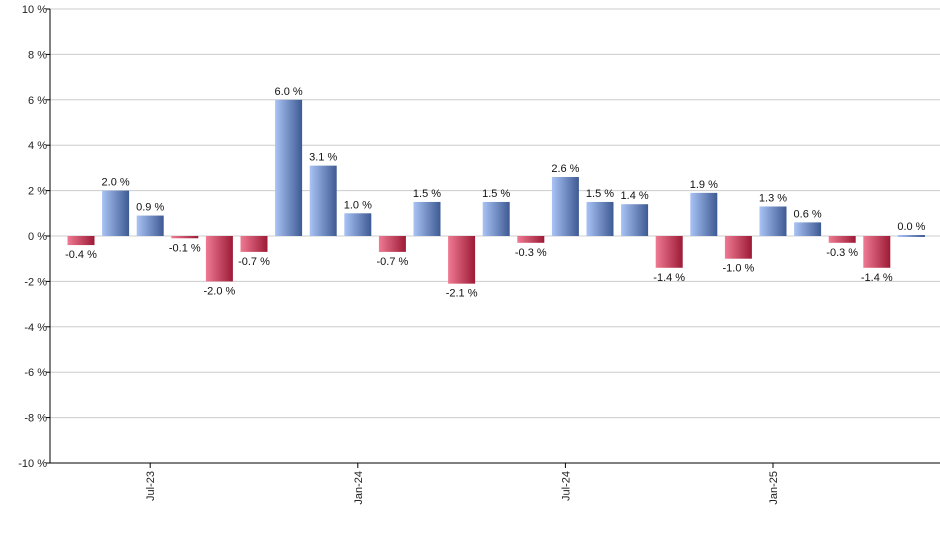  What do you see at coordinates (220, 291) in the screenshot?
I see `bar-value-label: -2.0 %` at bounding box center [220, 291].